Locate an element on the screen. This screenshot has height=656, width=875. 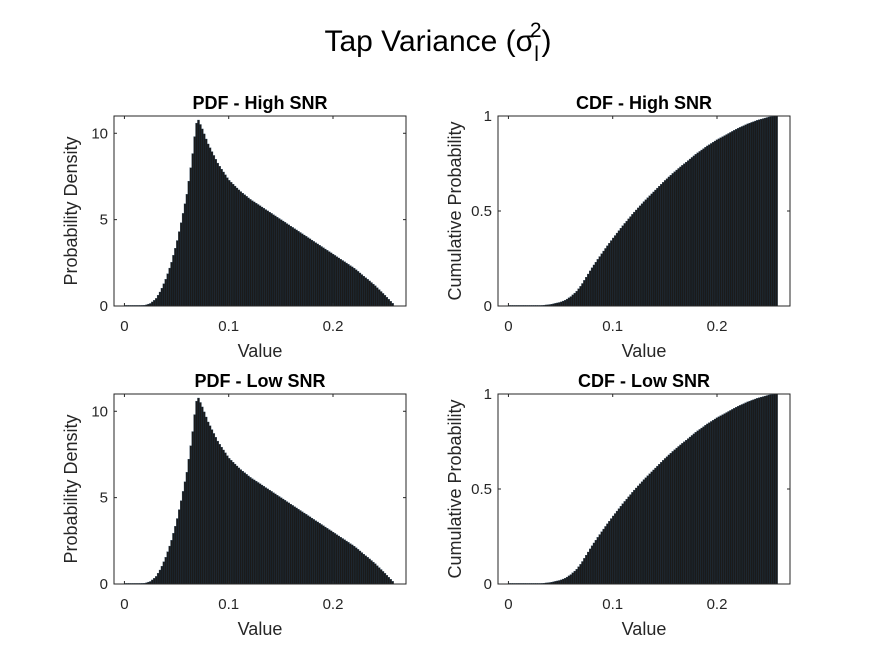
cdf-low-ytick-label: 0 is located at coordinates (488, 584).